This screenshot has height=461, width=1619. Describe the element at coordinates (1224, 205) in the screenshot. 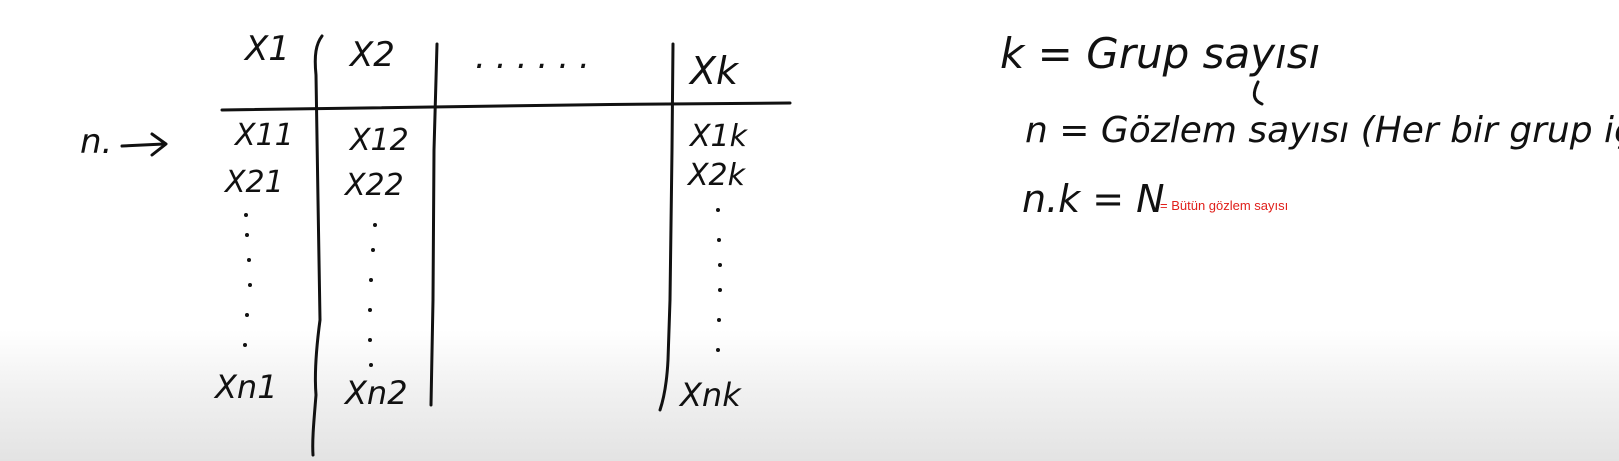

I see `note-total-observations: = Bütün gözlem sayısı` at that location.